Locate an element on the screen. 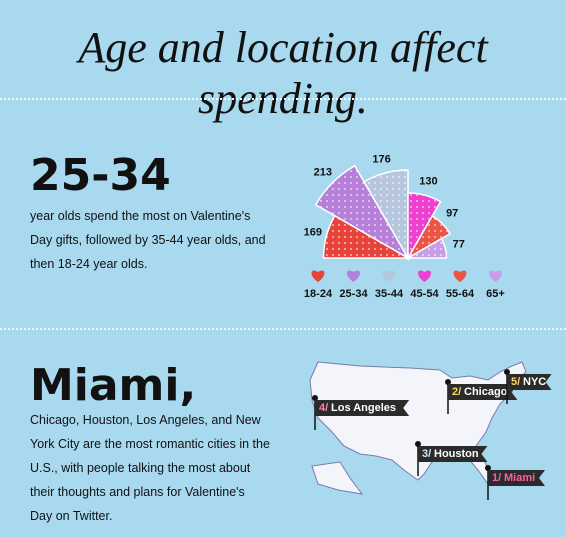 This screenshot has width=566, height=537. value-label: 213 is located at coordinates (323, 173).